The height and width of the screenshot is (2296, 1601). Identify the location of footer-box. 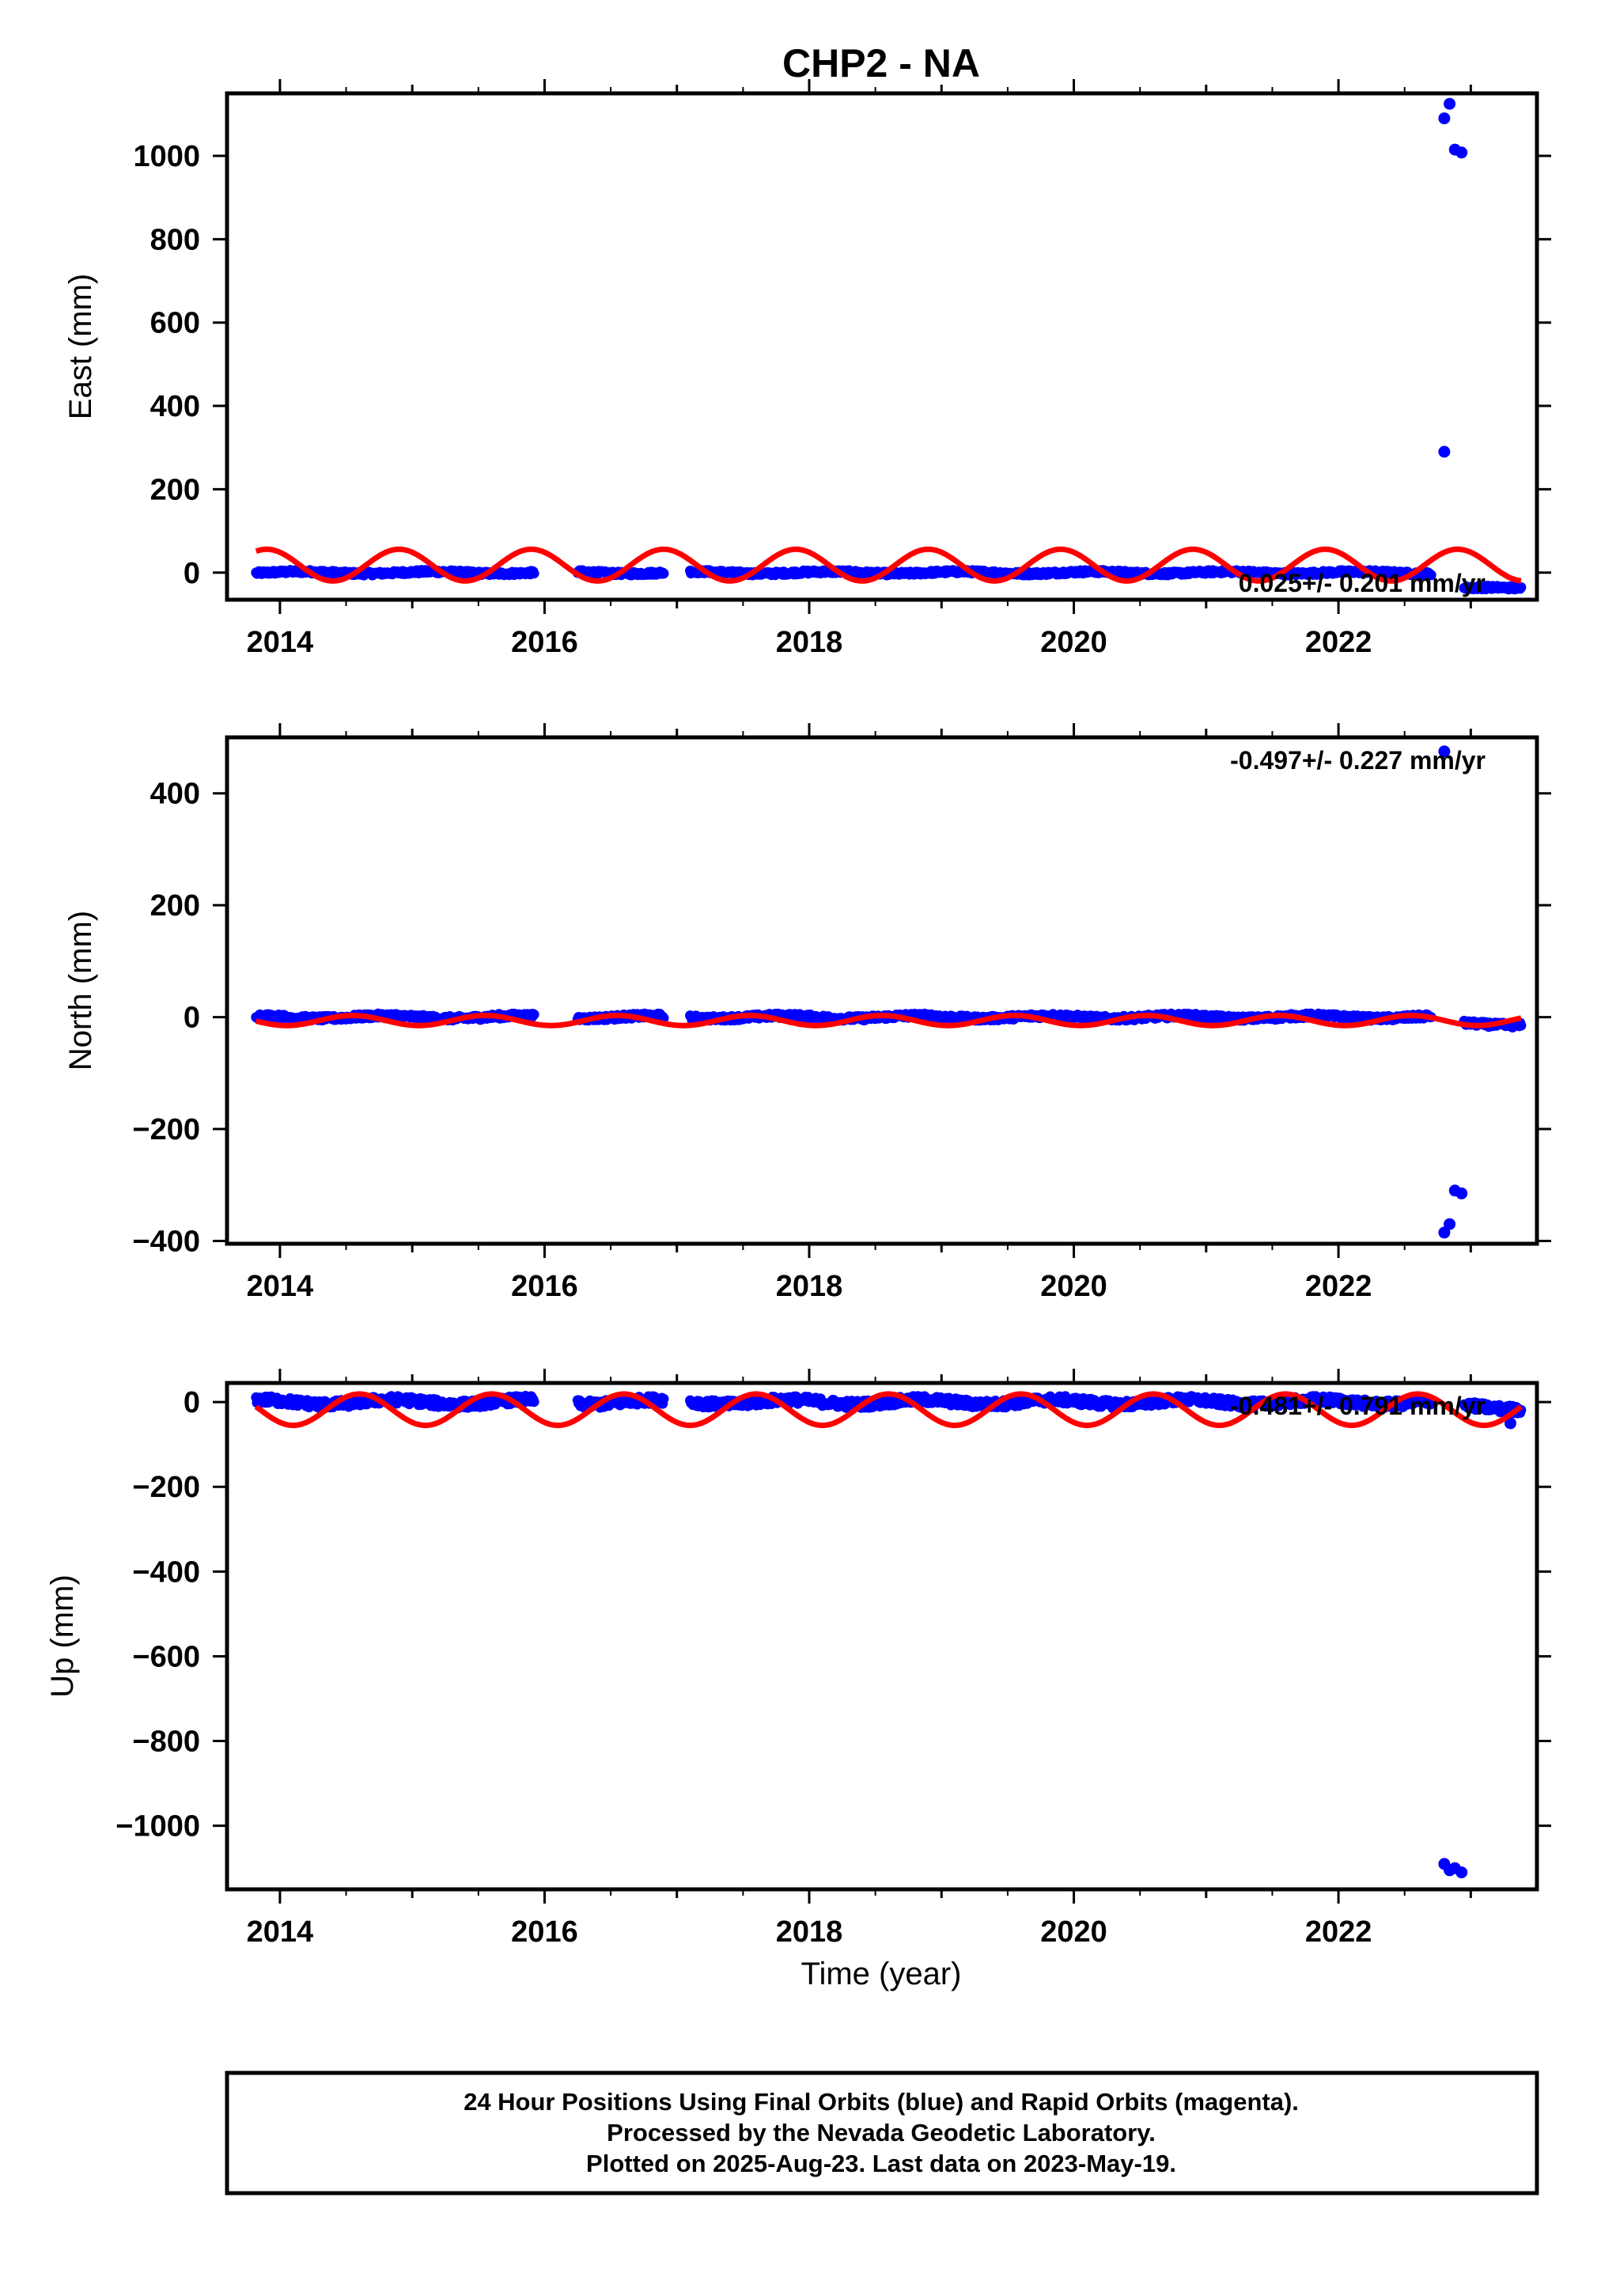
(882, 2133).